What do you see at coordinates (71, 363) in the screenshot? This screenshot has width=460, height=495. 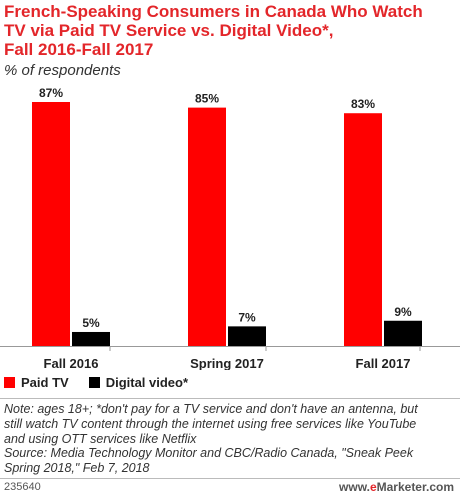 I see `x-tick-label: Fall 2016` at bounding box center [71, 363].